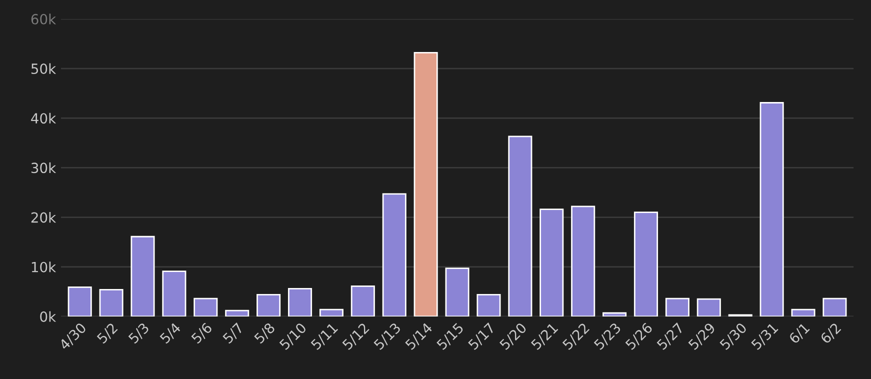 This screenshot has height=379, width=871. Describe the element at coordinates (44, 267) in the screenshot. I see `y-tick-label: 10k` at that location.